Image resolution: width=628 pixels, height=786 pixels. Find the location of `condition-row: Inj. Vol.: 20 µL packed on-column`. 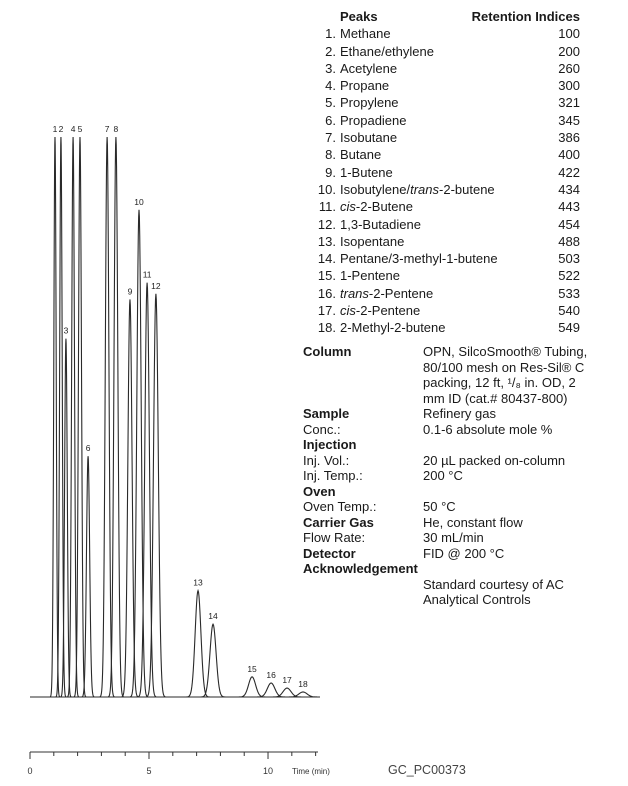

condition-row: Inj. Vol.: 20 µL packed on-column is located at coordinates (453, 461).